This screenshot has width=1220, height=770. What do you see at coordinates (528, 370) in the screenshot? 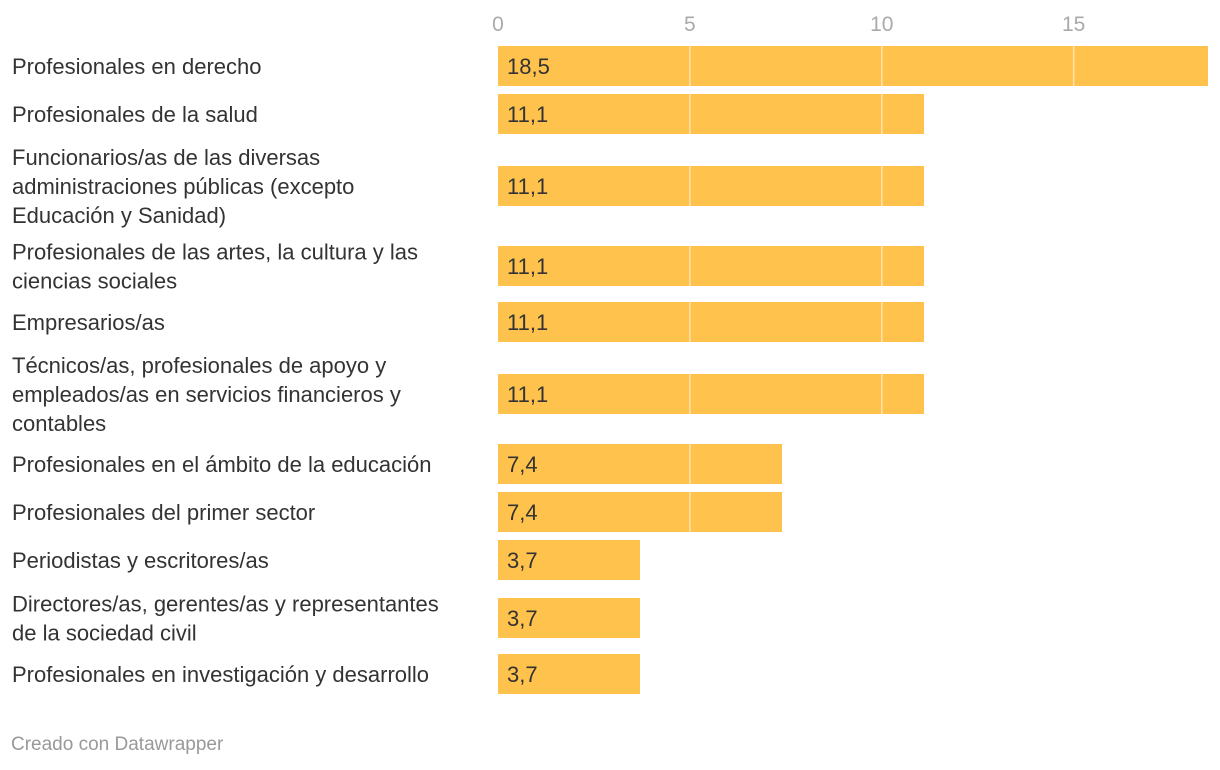
I see `value-labels: 18,5 11,1 11,1 11,1 11,1 11,1 7,4 7,4 3,7 3,7 3,7` at bounding box center [528, 370].